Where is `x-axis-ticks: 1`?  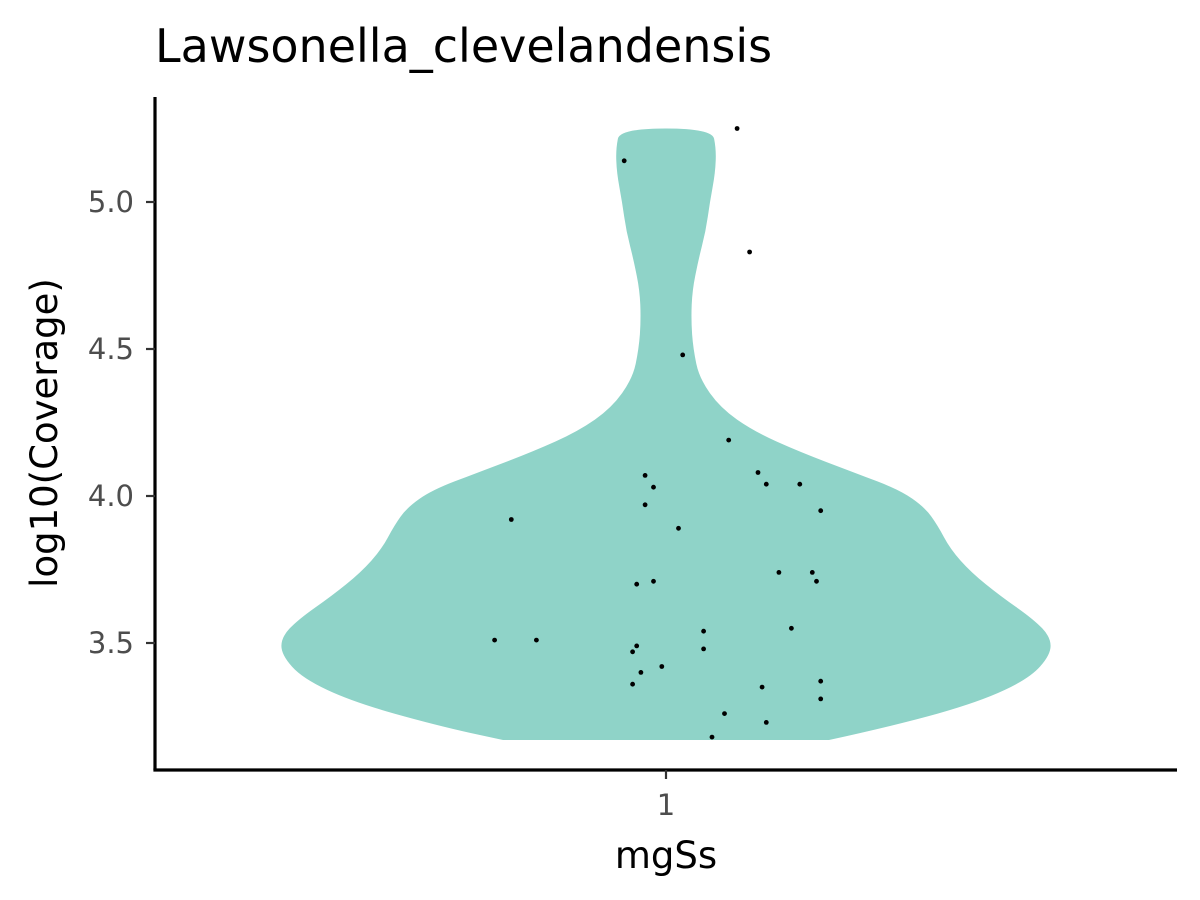
x-axis-ticks: 1 is located at coordinates (666, 796).